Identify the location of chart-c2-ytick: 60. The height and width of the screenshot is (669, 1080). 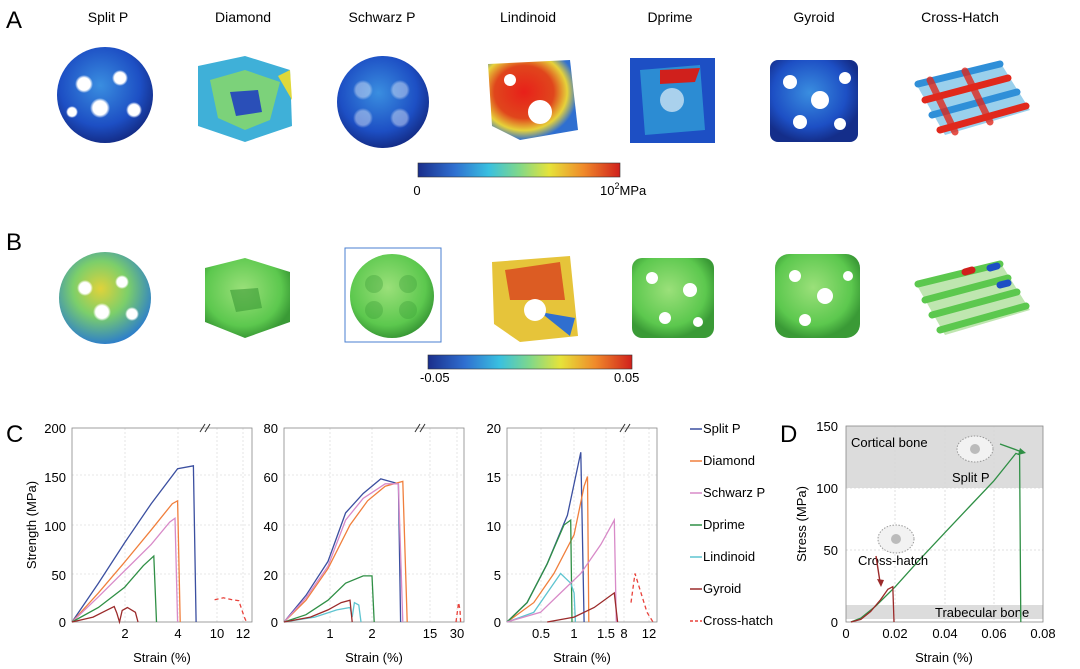
(271, 477).